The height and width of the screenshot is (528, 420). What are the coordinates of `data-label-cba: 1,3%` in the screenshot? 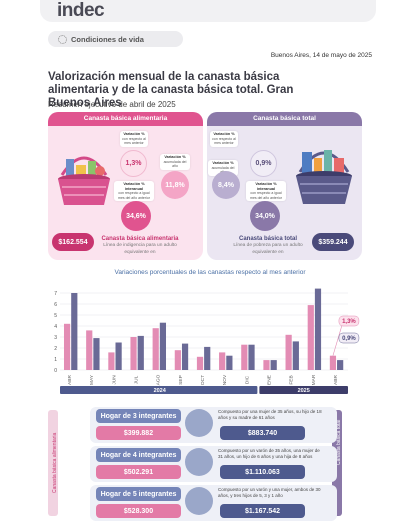 It's located at (349, 322).